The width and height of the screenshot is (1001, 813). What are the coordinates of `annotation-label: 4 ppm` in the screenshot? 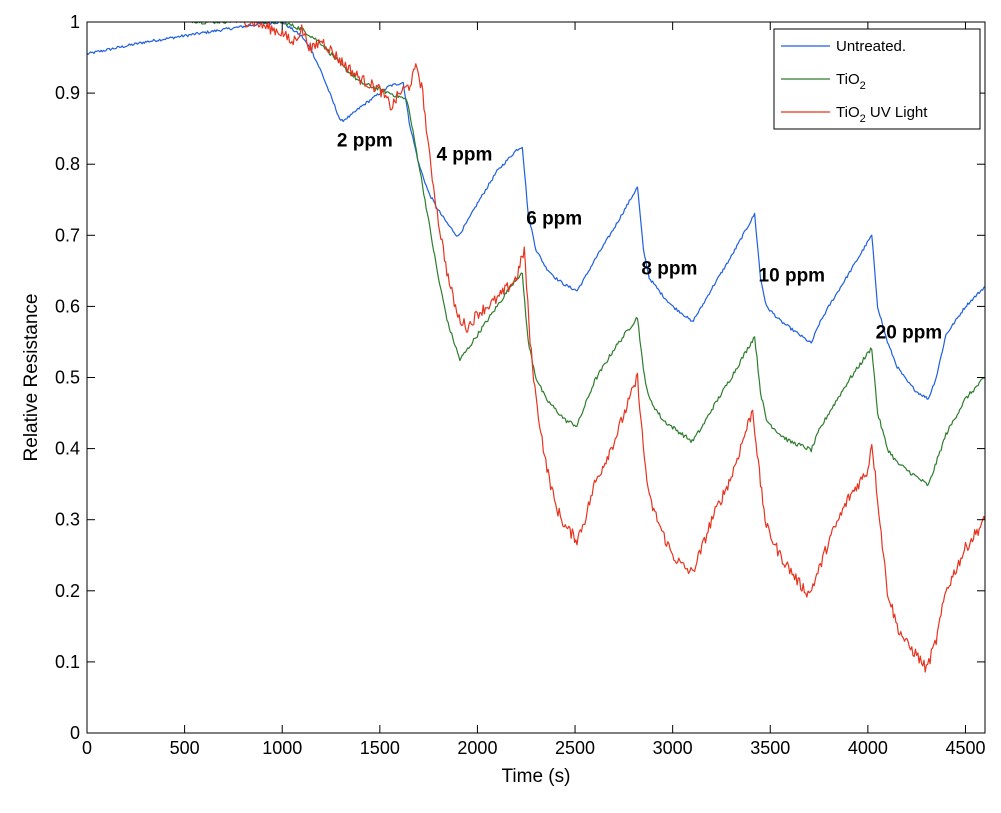 It's located at (464, 155).